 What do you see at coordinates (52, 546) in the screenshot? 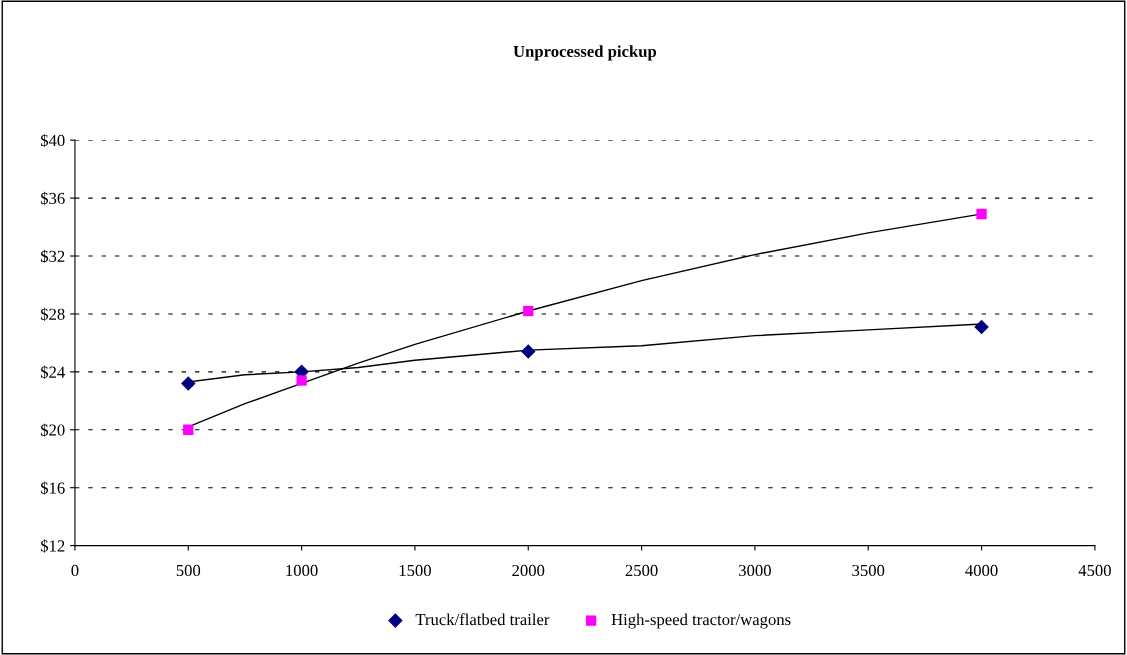
I see `y-tick-label: $12` at bounding box center [52, 546].